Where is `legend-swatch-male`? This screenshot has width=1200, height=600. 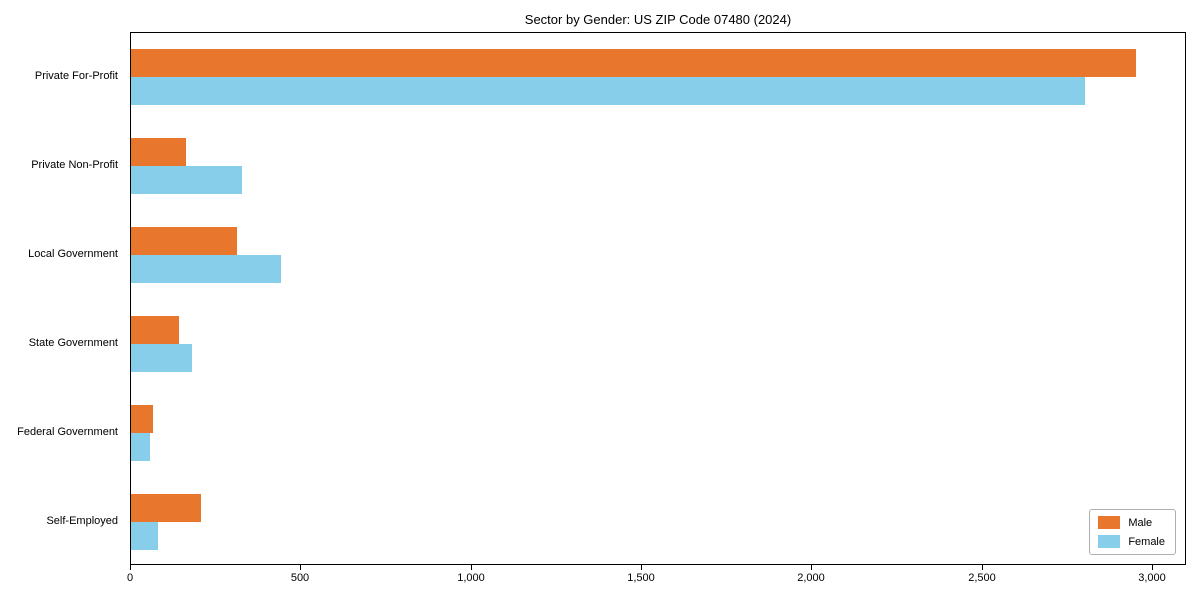 legend-swatch-male is located at coordinates (1109, 522).